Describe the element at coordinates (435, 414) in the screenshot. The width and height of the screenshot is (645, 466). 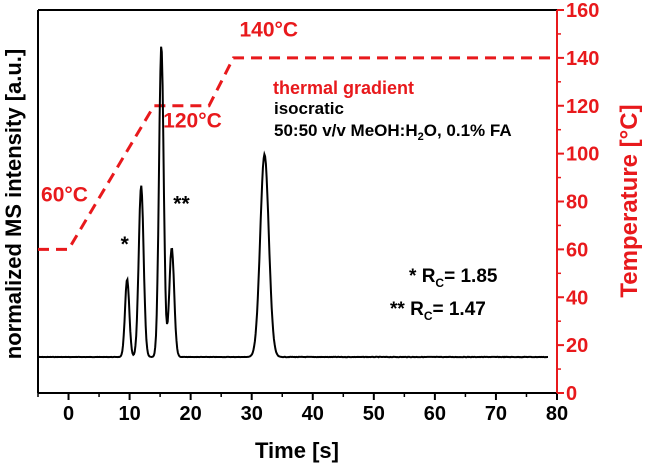
I see `x-tick-label: 60` at that location.